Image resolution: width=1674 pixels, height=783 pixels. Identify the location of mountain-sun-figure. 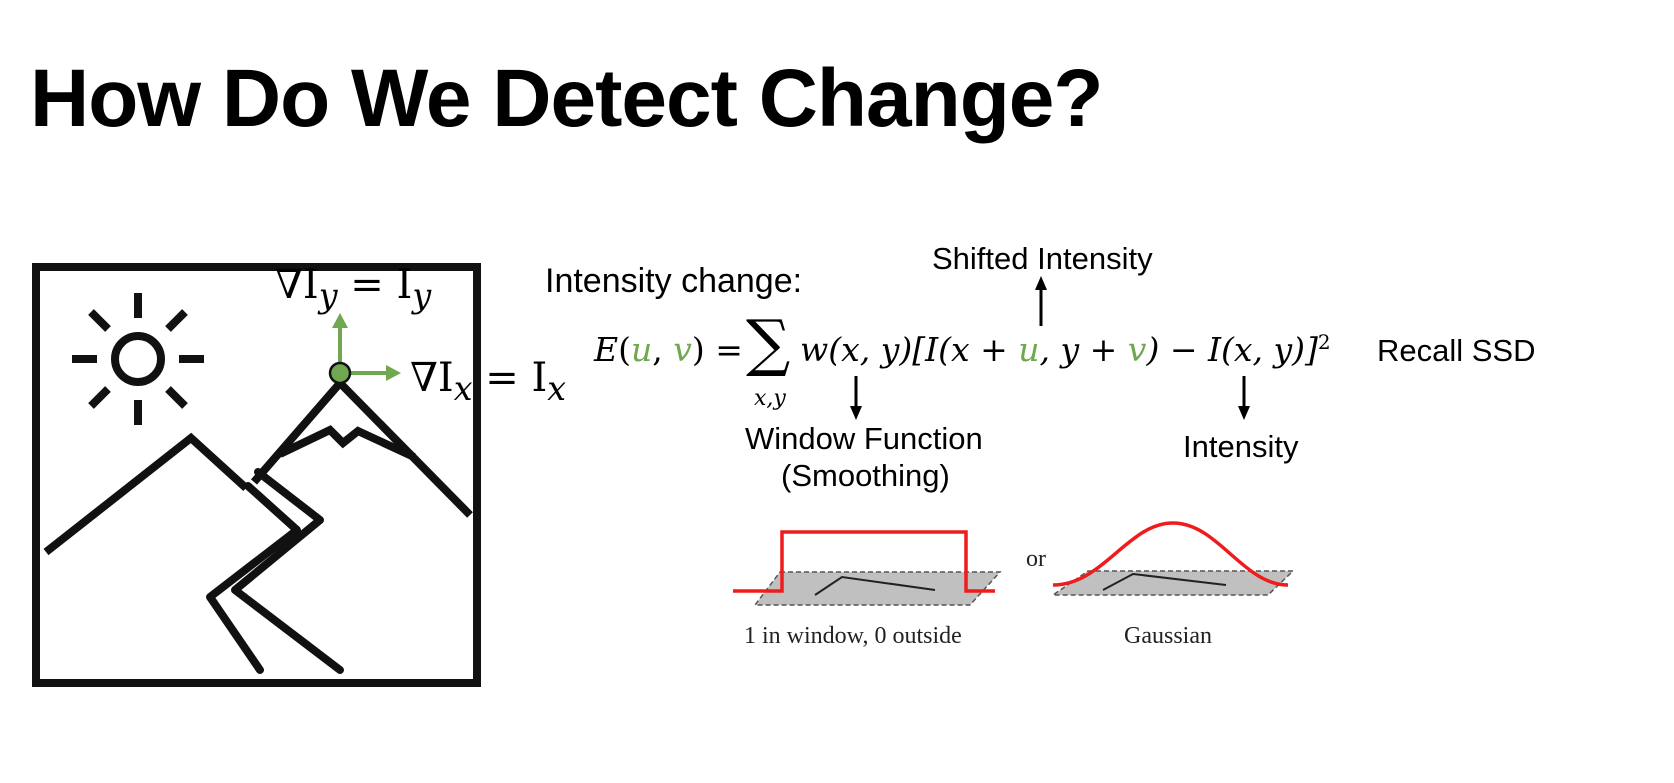
(256, 475).